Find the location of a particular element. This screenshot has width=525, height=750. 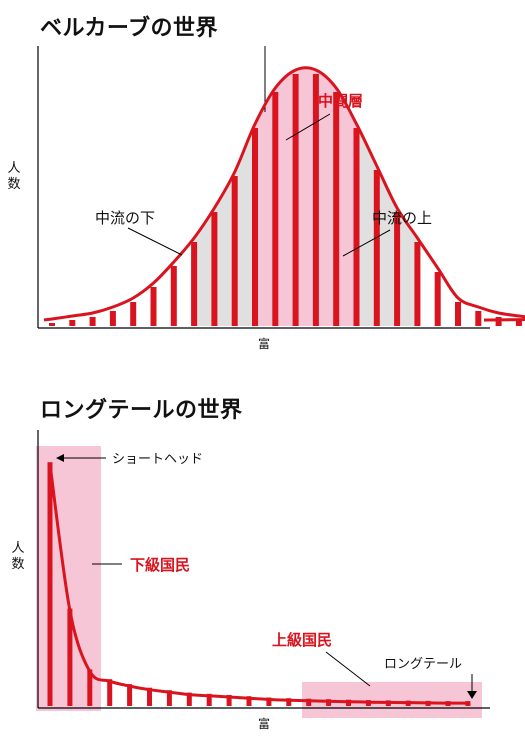

tail-xlabel: 富 is located at coordinates (264, 723).